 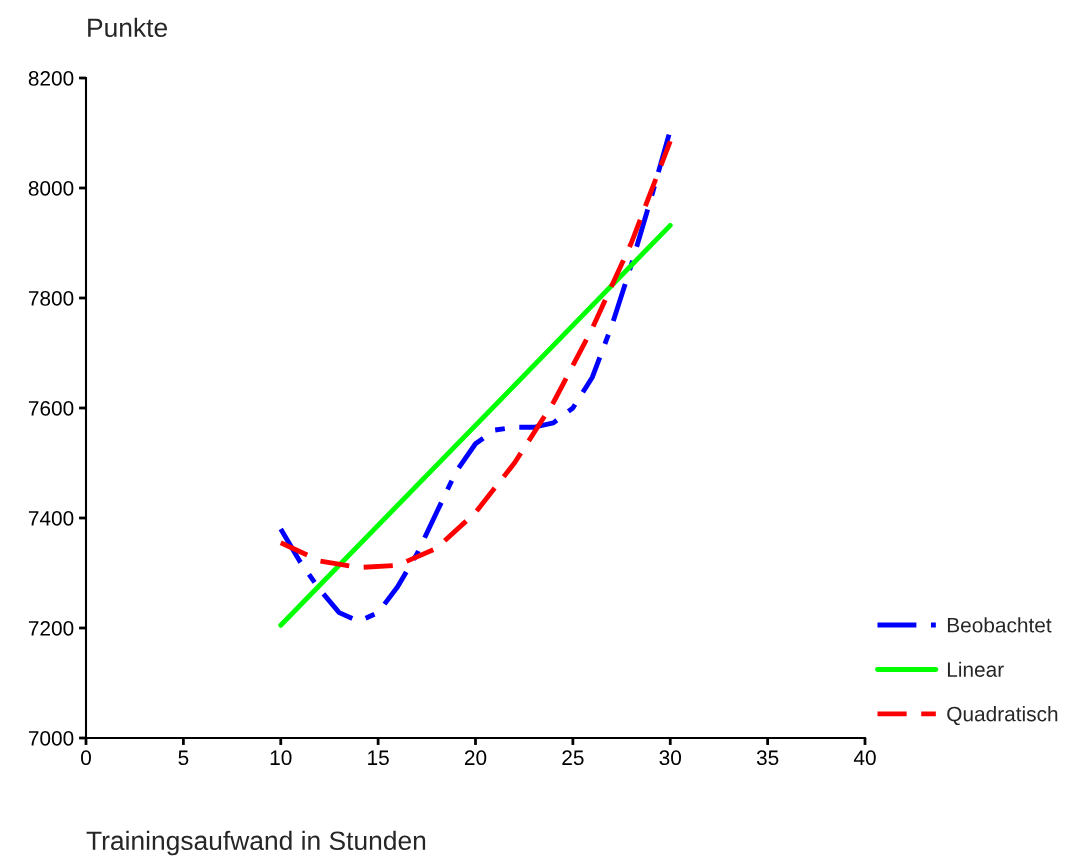 What do you see at coordinates (475, 758) in the screenshot?
I see `x-tick-label: 20` at bounding box center [475, 758].